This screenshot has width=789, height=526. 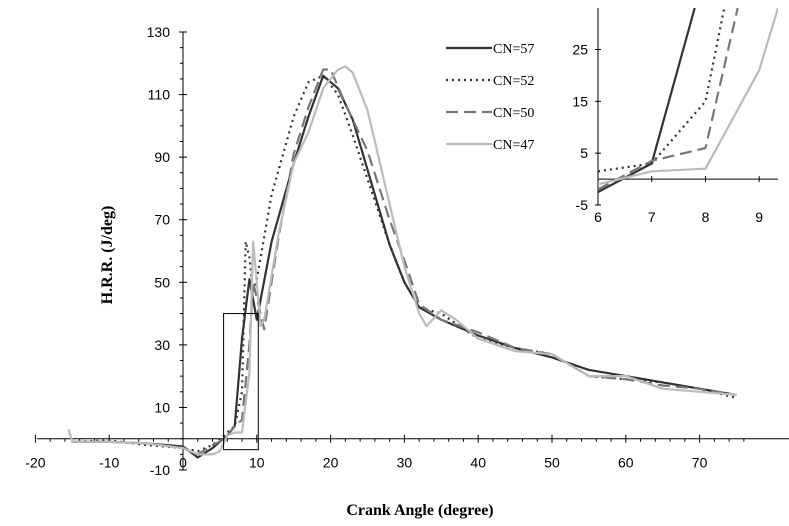 What do you see at coordinates (513, 49) in the screenshot?
I see `legend-label-cn-57: CN=57` at bounding box center [513, 49].